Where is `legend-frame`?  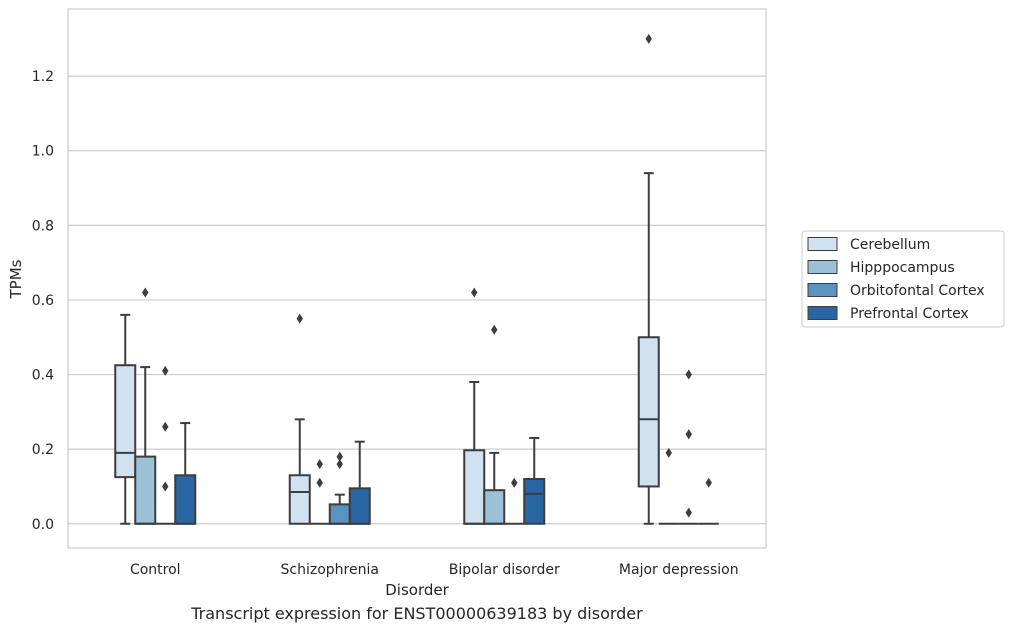 legend-frame is located at coordinates (903, 279).